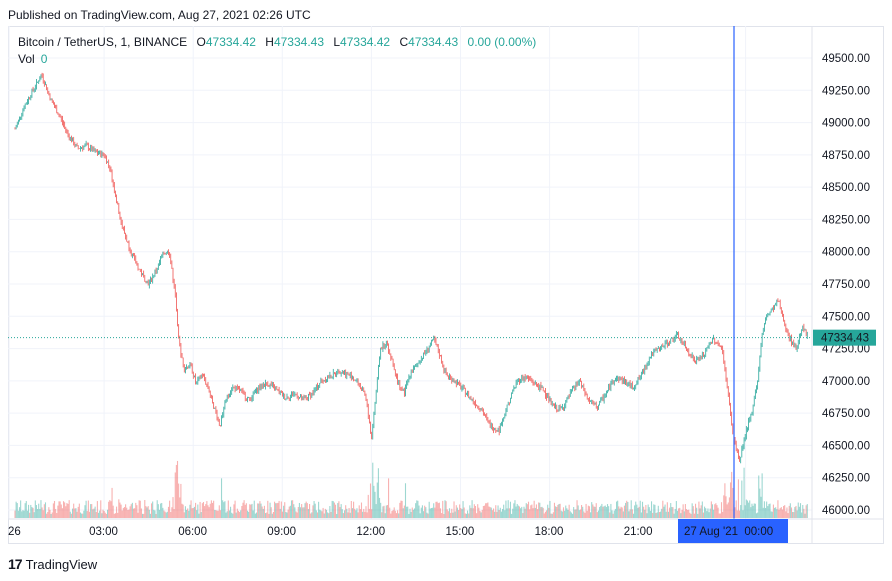 The image size is (892, 581). What do you see at coordinates (460, 532) in the screenshot?
I see `time-tick-label: 15:00` at bounding box center [460, 532].